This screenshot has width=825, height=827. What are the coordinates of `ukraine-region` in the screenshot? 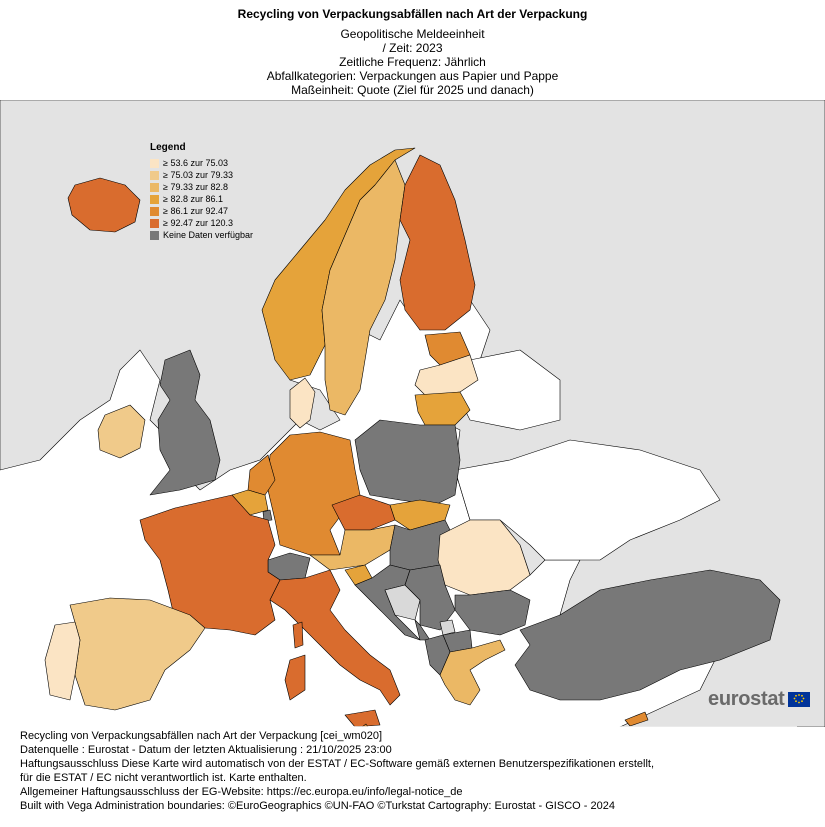 It's located at (587, 500).